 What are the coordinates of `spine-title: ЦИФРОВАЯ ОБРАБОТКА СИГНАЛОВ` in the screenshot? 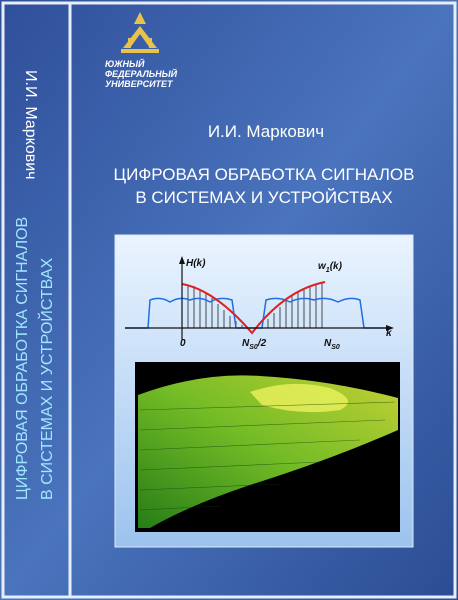 It's located at (22, 358).